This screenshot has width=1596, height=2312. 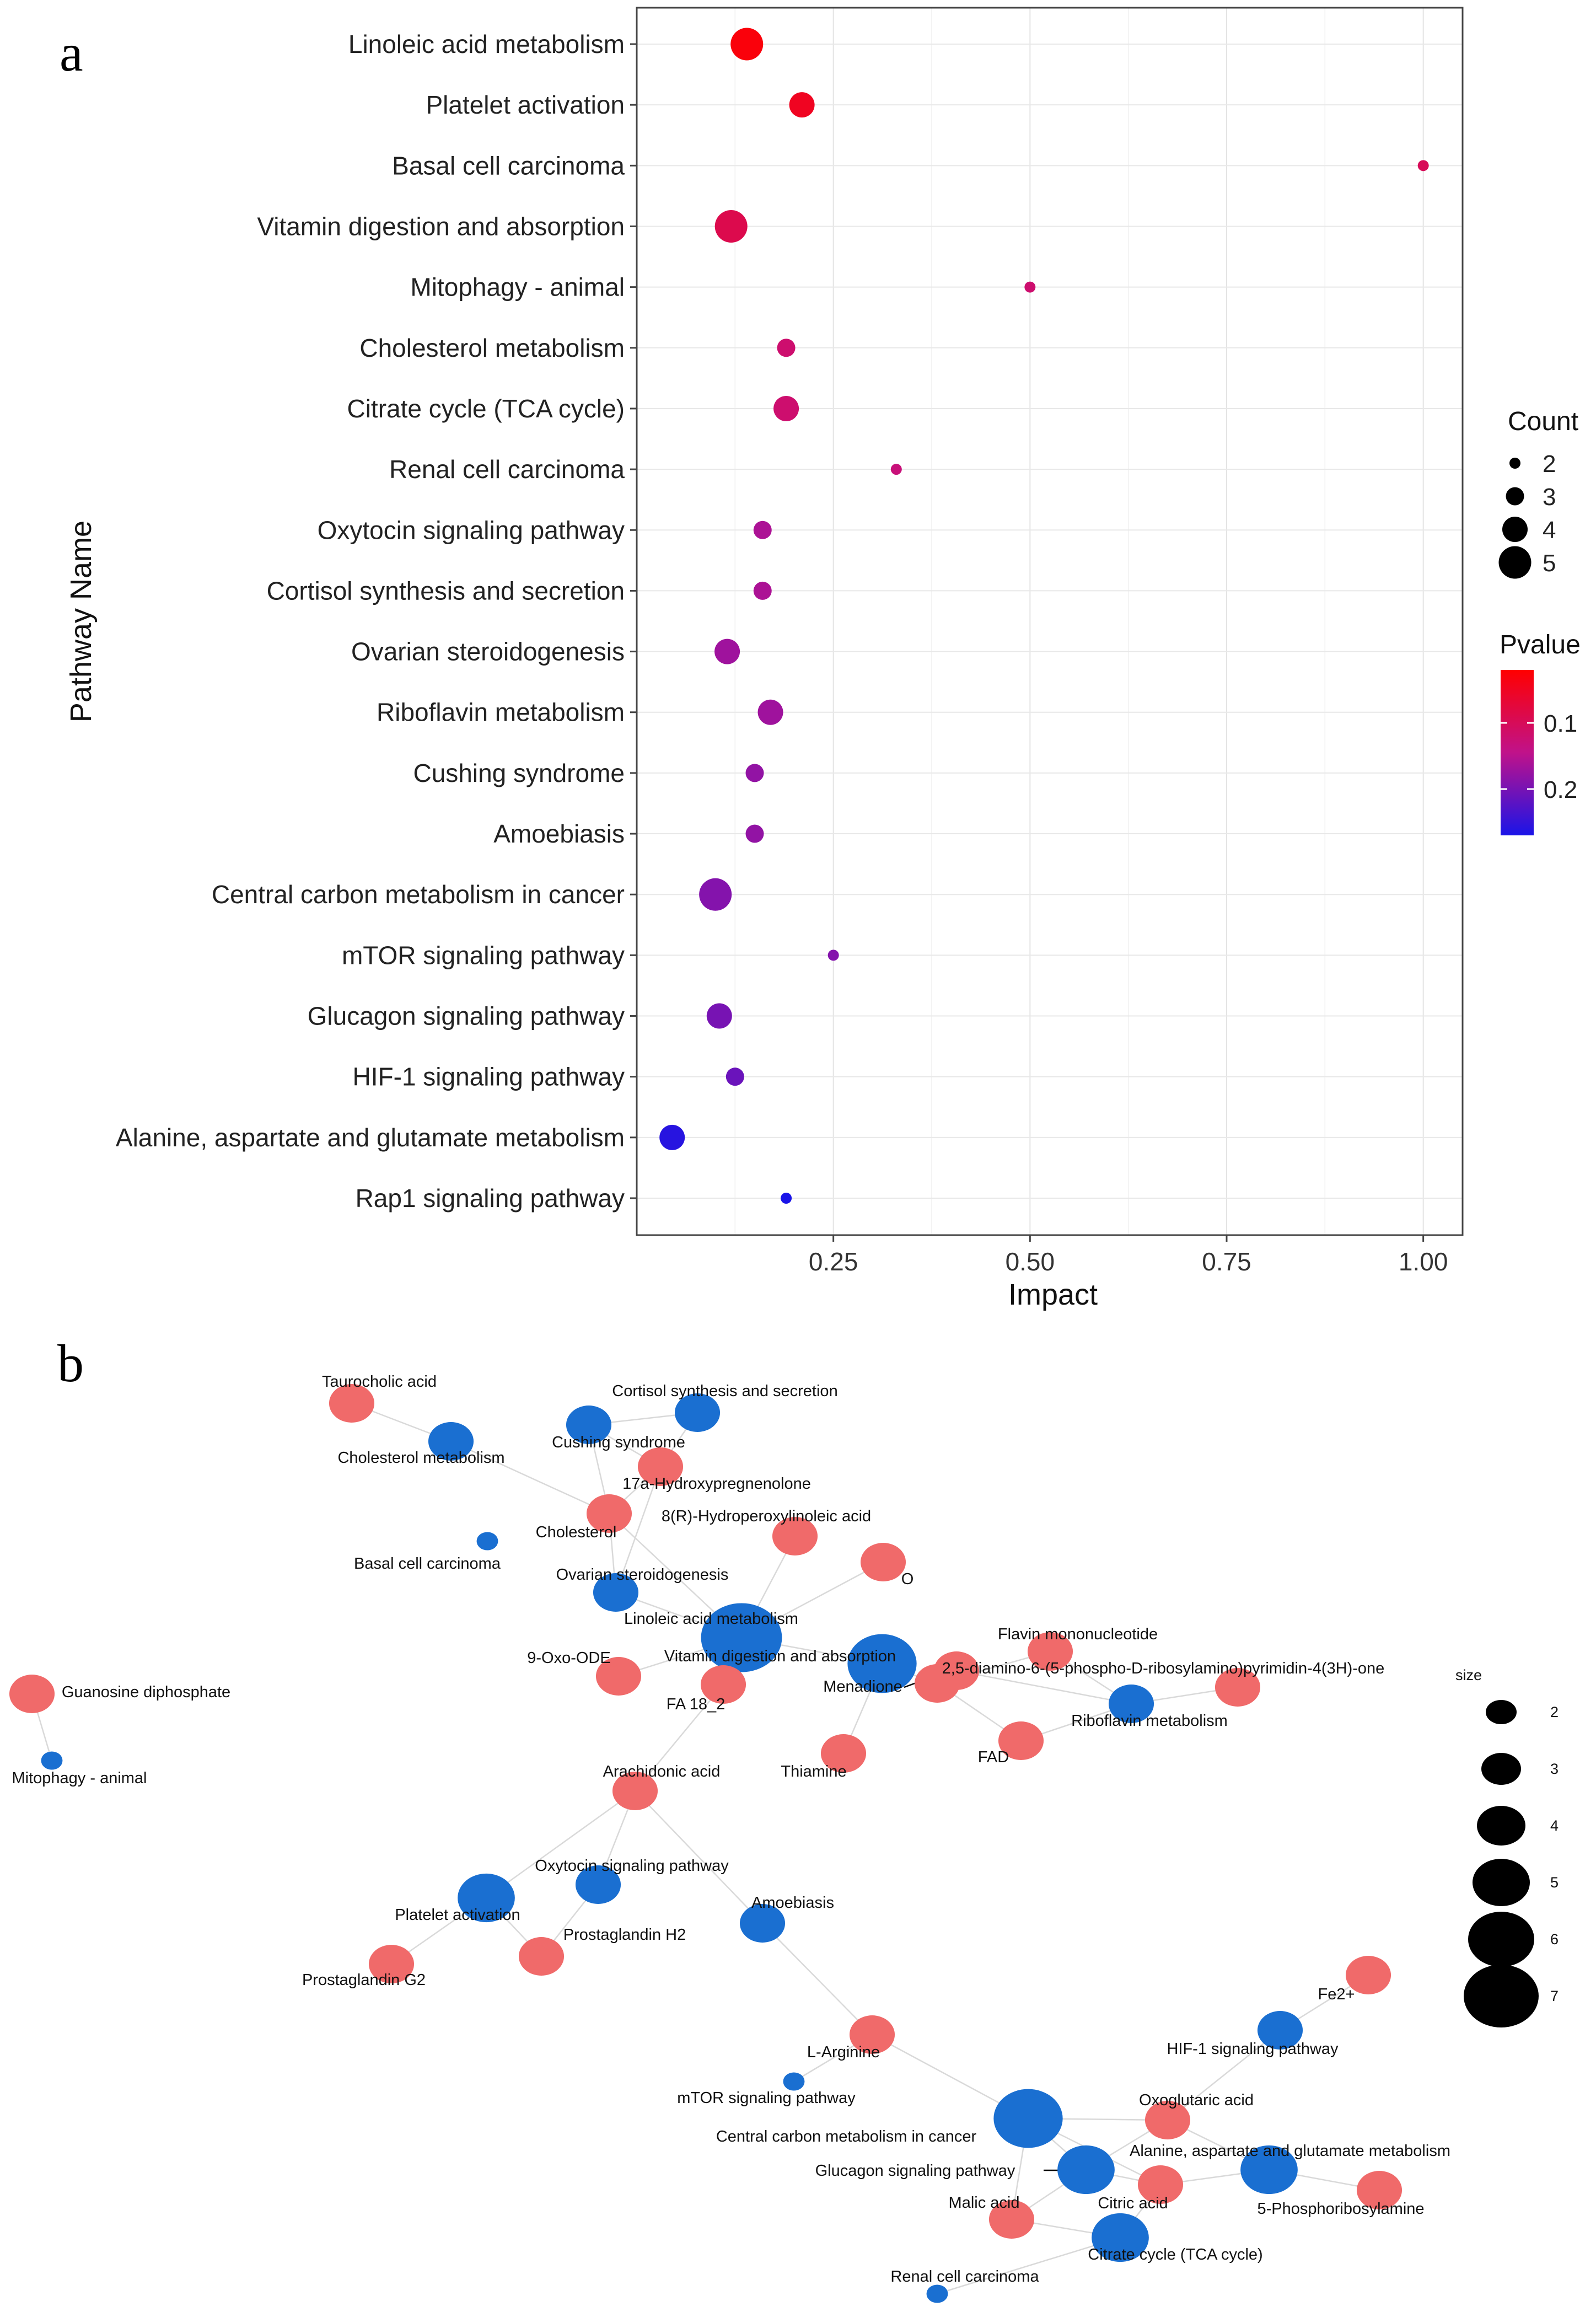 I want to click on y-tick-label: Linoleic acid metabolism, so click(x=486, y=44).